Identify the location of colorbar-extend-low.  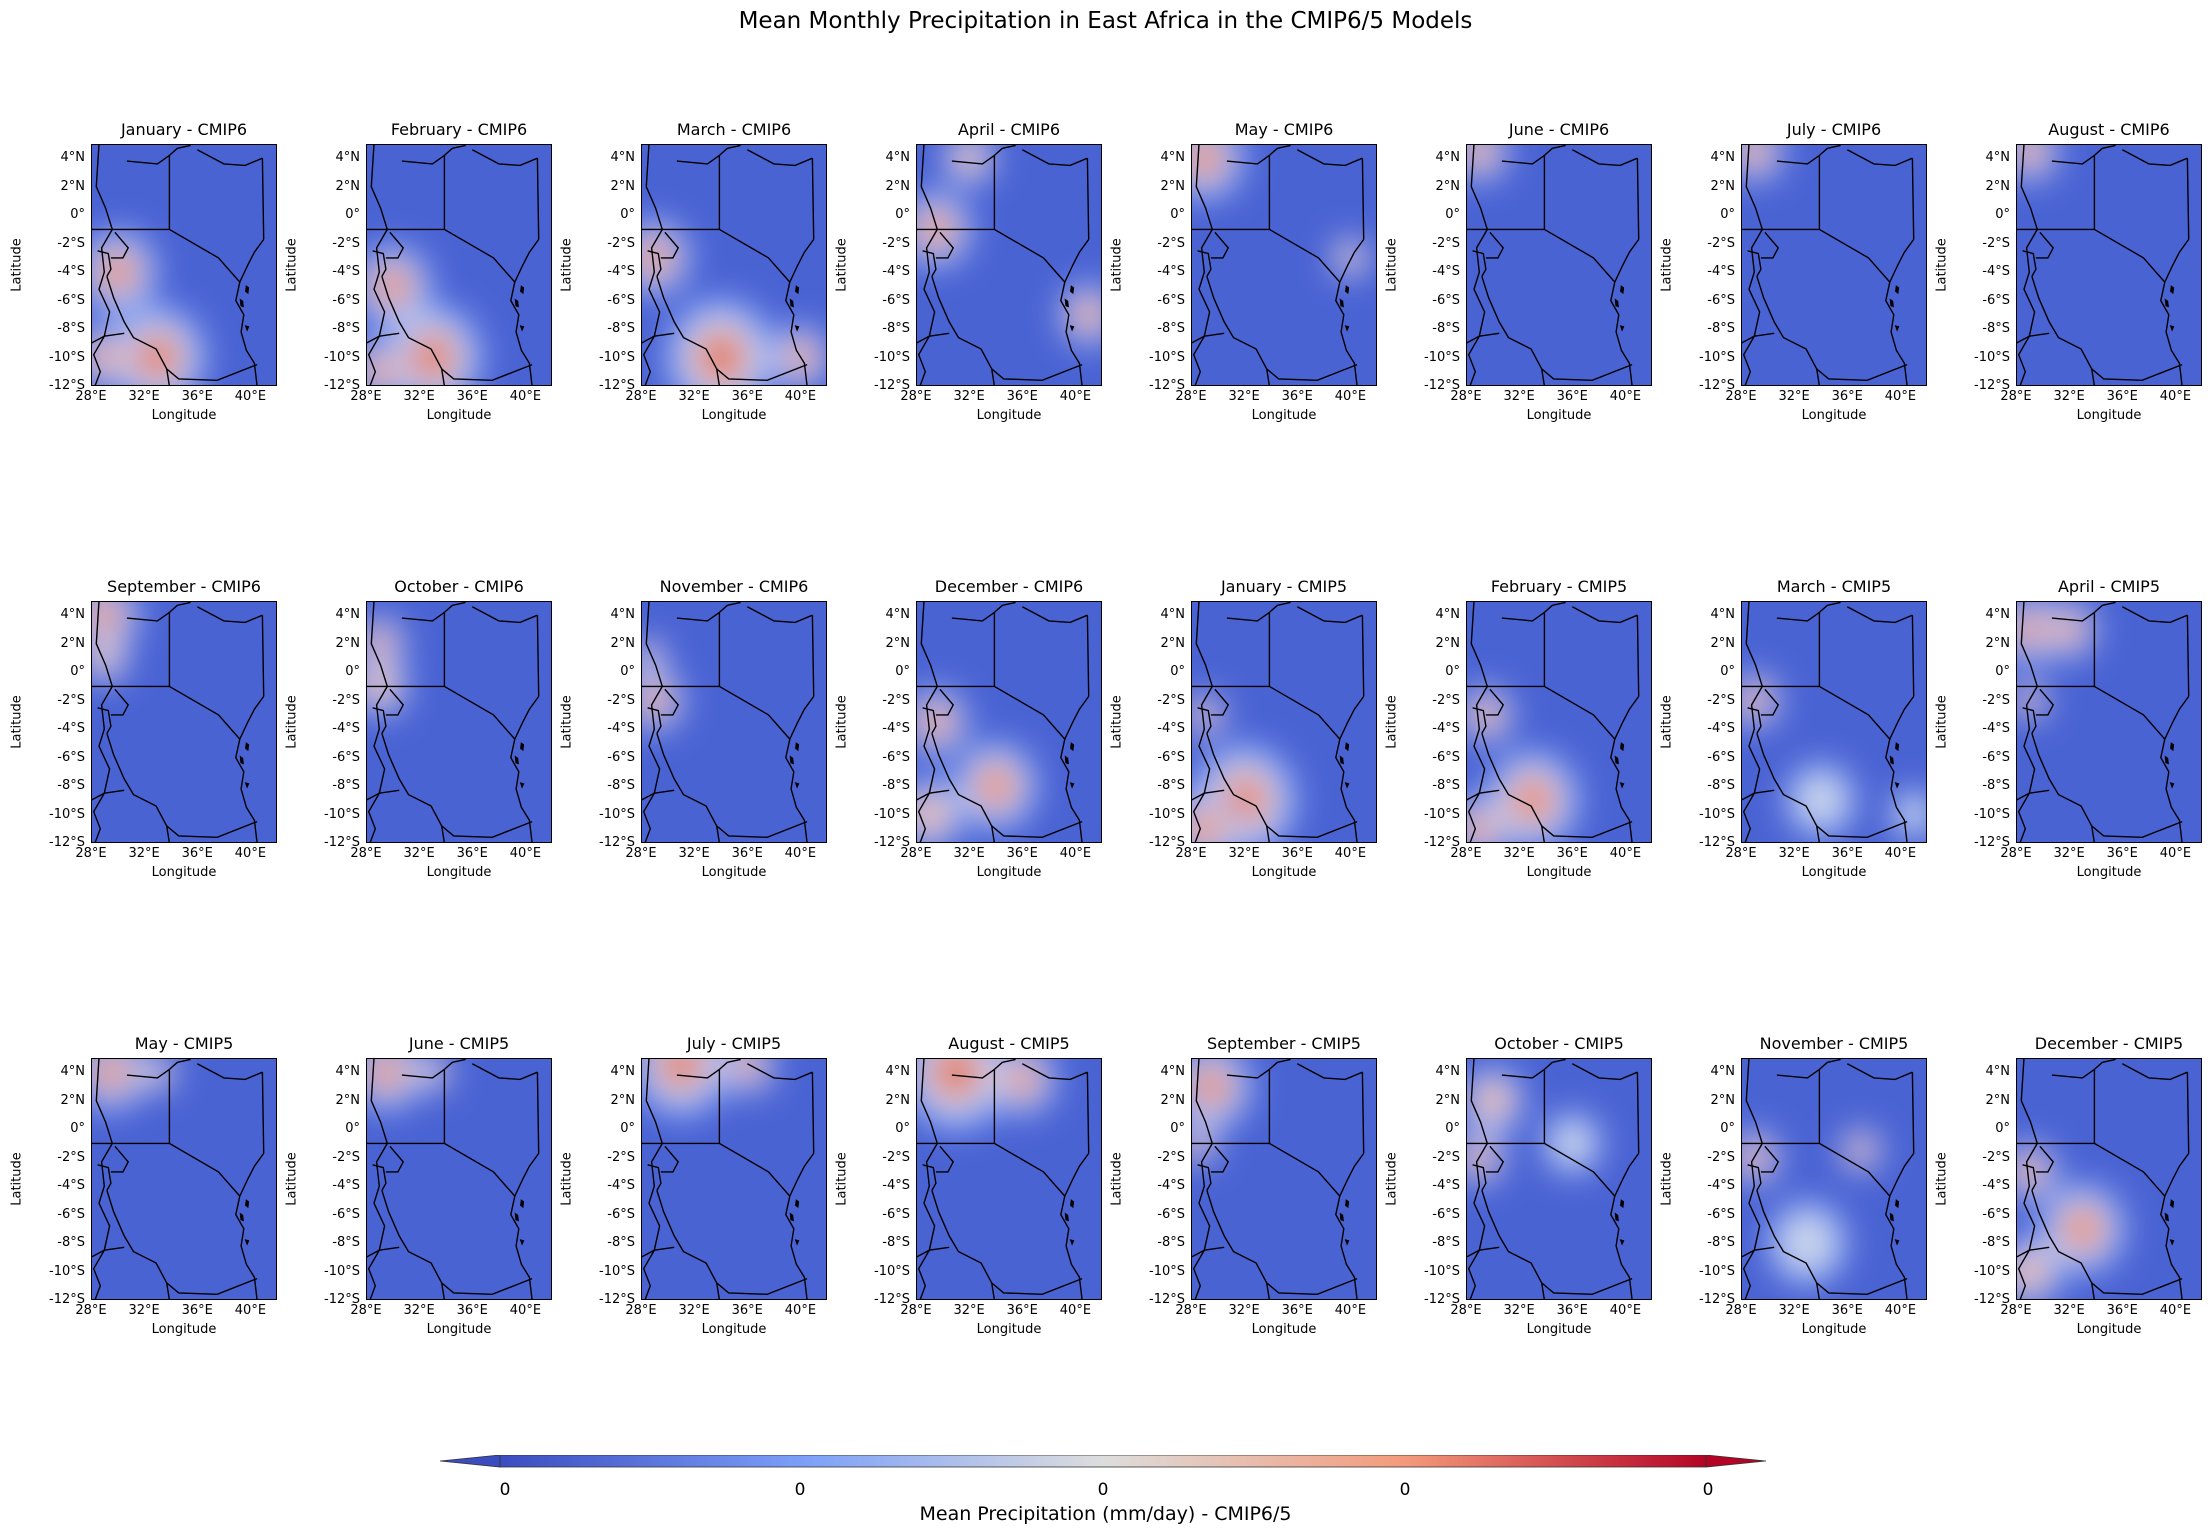
(470, 1461).